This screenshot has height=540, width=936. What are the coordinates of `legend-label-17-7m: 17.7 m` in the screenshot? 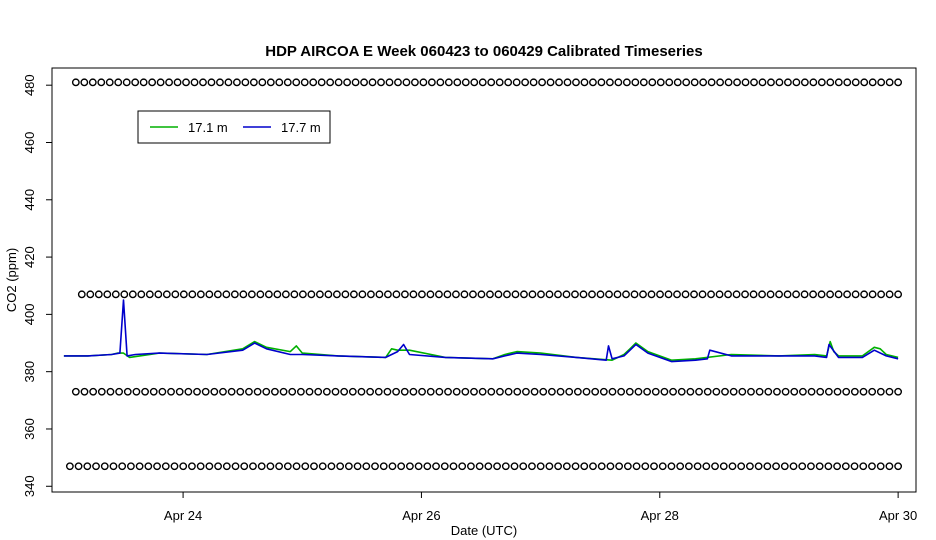 It's located at (301, 127).